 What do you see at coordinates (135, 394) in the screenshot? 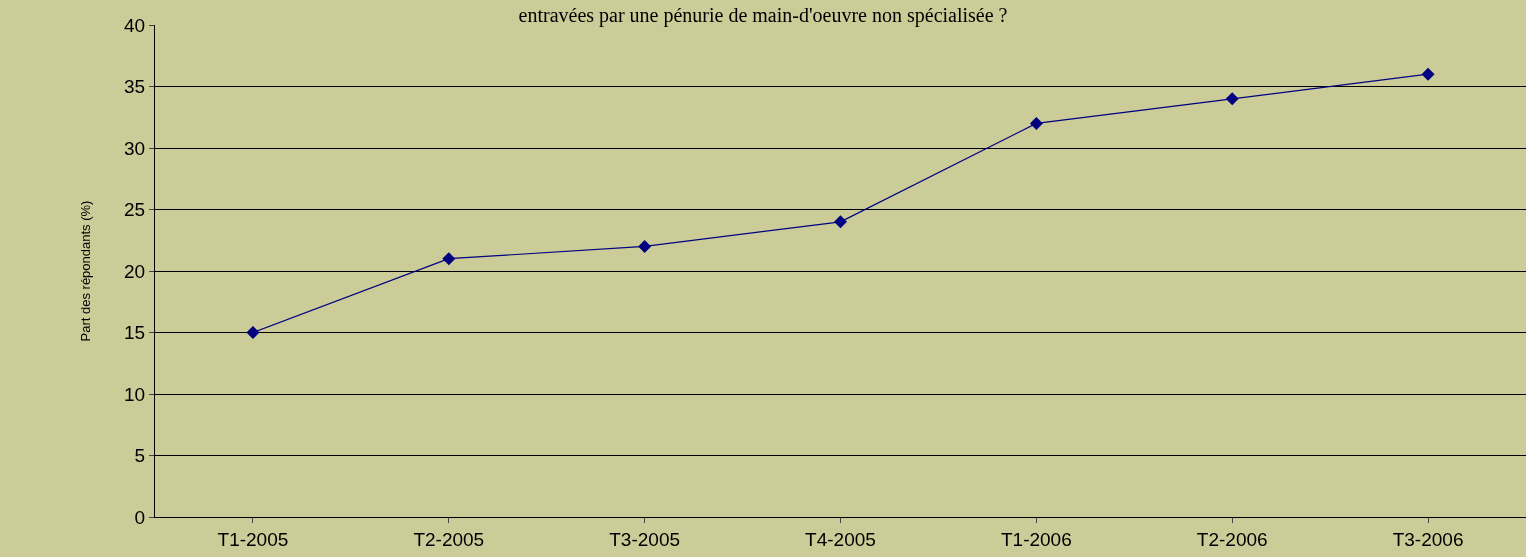
I see `y-tick-label: 10` at bounding box center [135, 394].